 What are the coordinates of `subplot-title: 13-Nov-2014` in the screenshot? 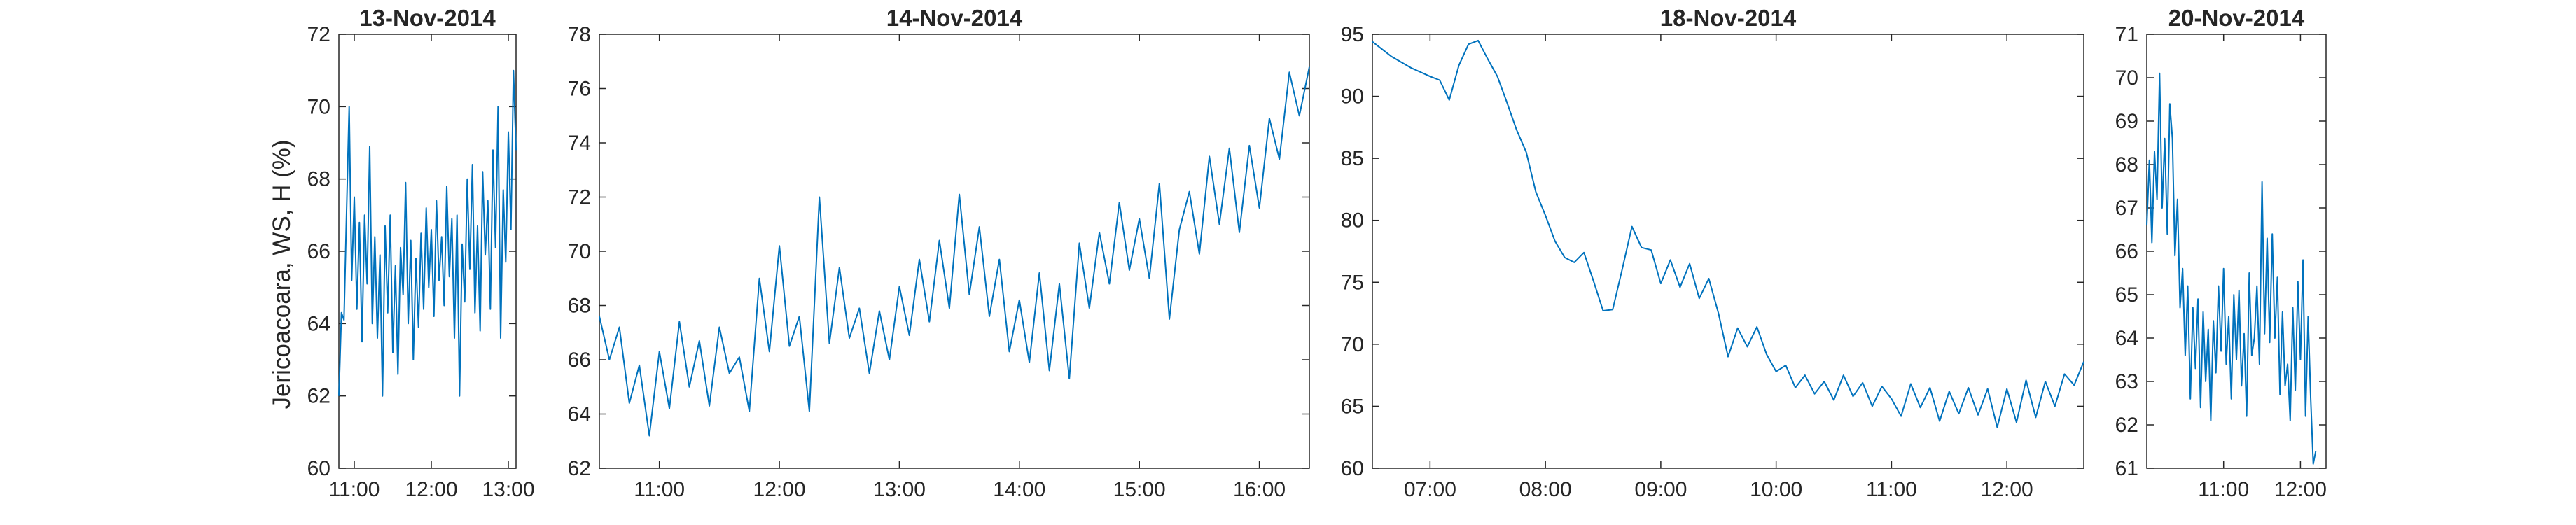 It's located at (427, 18).